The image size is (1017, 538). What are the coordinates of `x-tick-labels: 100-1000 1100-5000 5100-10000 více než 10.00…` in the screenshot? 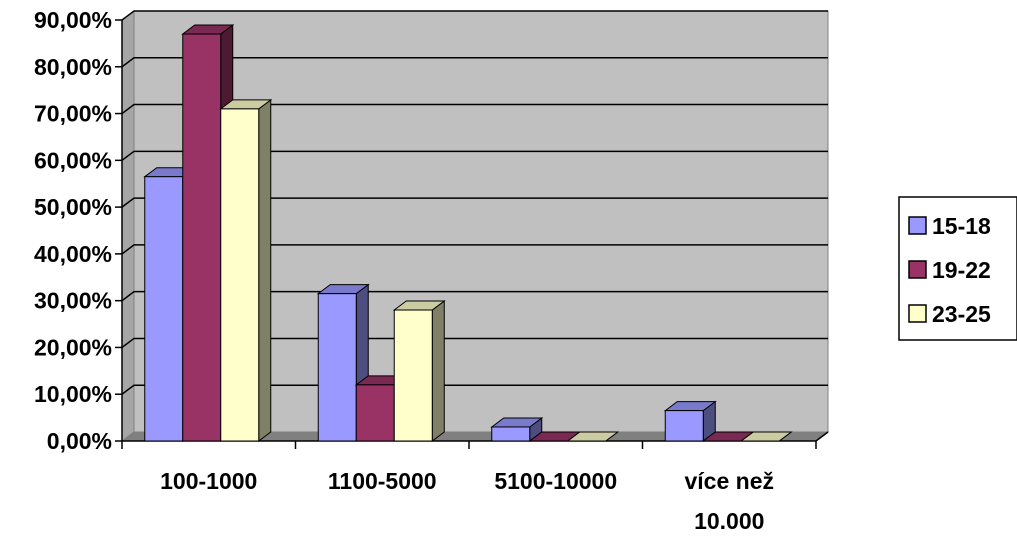 It's located at (467, 501).